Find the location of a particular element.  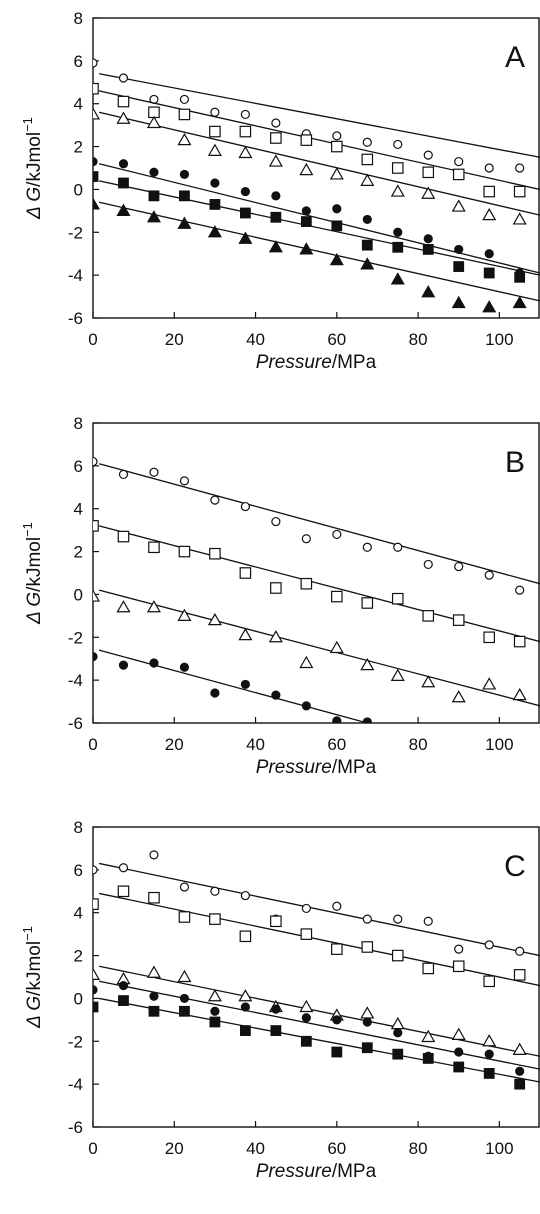

y-axis-title-unit: /kJmol is located at coordinates (34, 564).